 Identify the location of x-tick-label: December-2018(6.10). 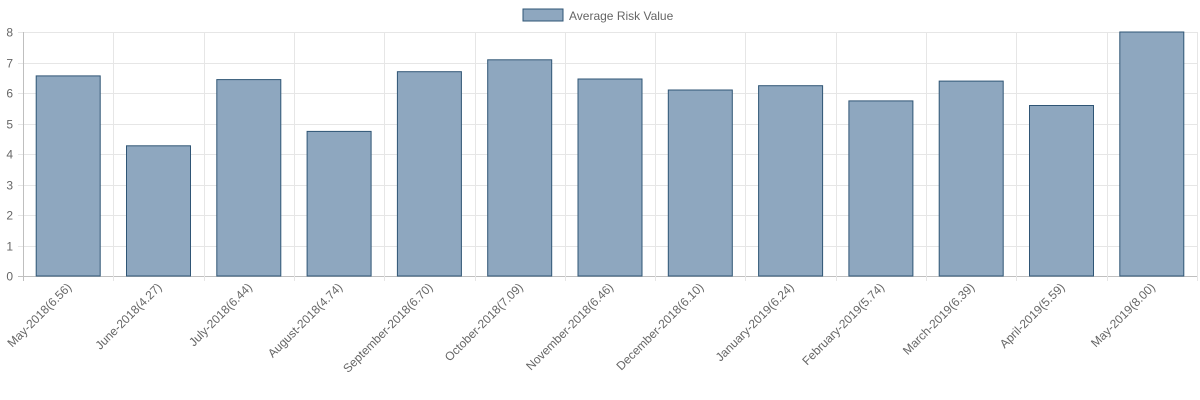
(660, 326).